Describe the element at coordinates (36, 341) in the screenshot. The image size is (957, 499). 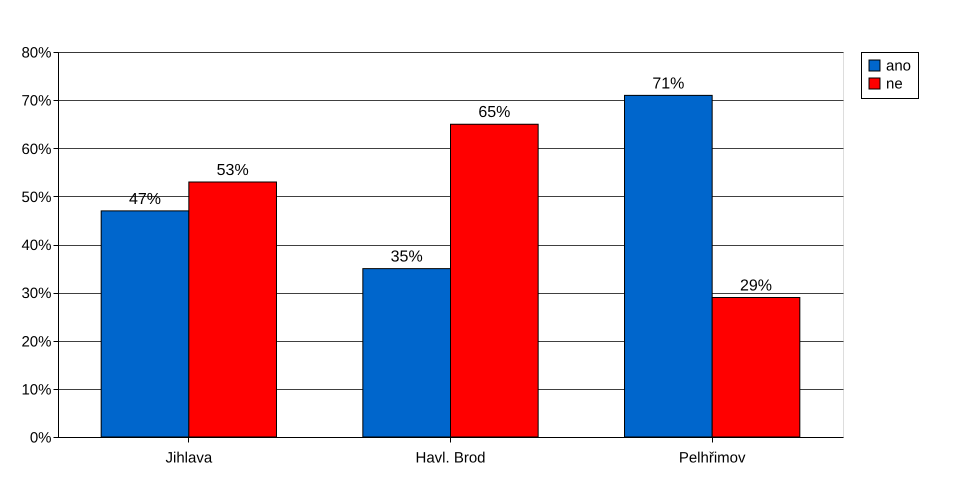
I see `y-tick-label: 20%` at that location.